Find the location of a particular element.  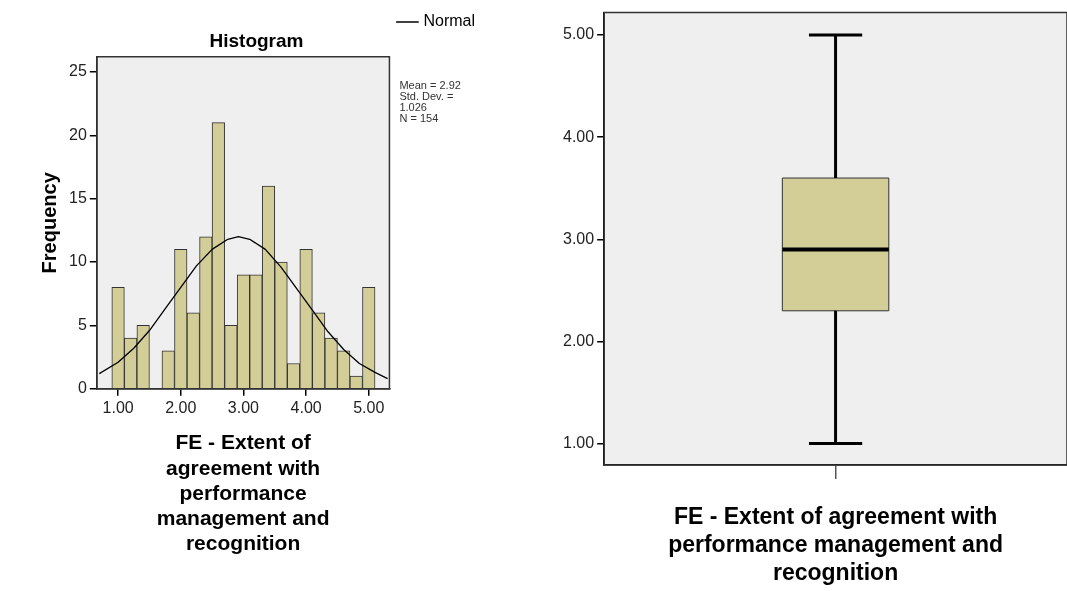

x-tick-label: 2.00 is located at coordinates (181, 407).